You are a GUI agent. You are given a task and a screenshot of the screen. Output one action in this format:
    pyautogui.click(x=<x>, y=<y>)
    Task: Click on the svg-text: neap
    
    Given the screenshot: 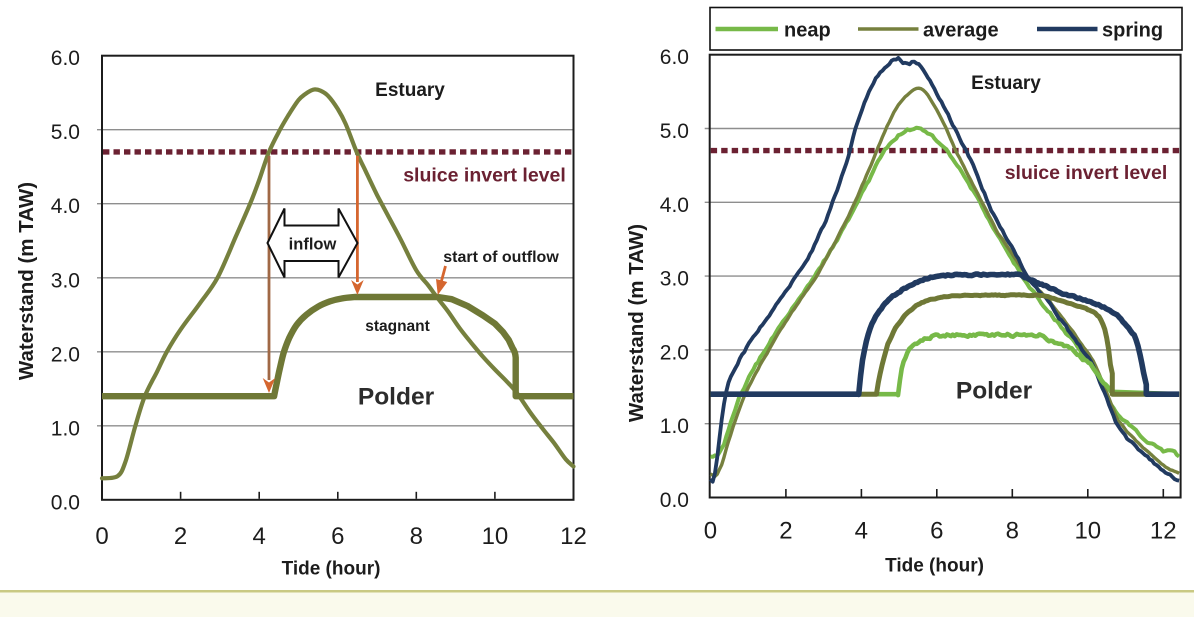 What is the action you would take?
    pyautogui.click(x=807, y=31)
    